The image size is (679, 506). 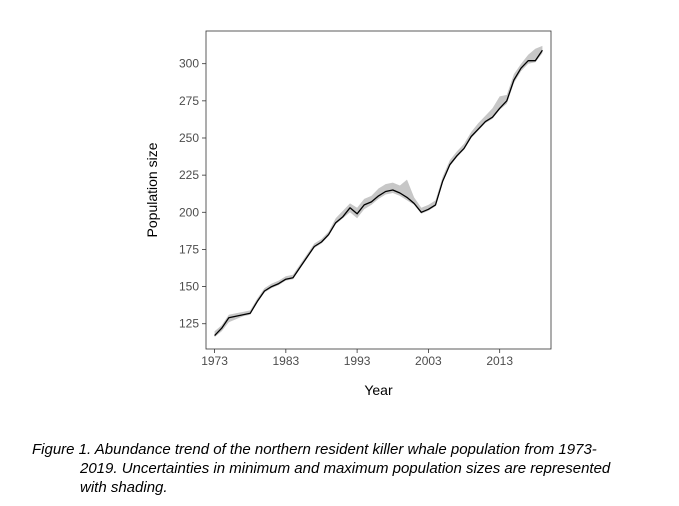 What do you see at coordinates (357, 361) in the screenshot?
I see `x-tick-label: 1993` at bounding box center [357, 361].